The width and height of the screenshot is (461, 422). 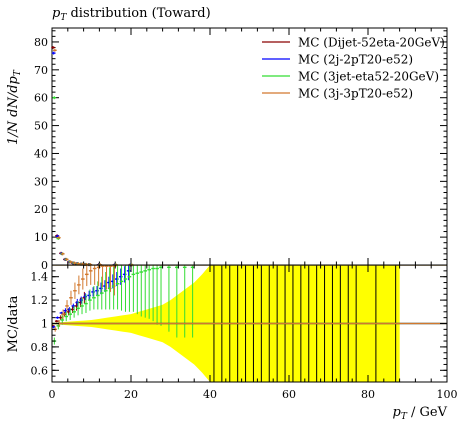 What do you see at coordinates (41, 42) in the screenshot?
I see `top-ytick-label: 80` at bounding box center [41, 42].